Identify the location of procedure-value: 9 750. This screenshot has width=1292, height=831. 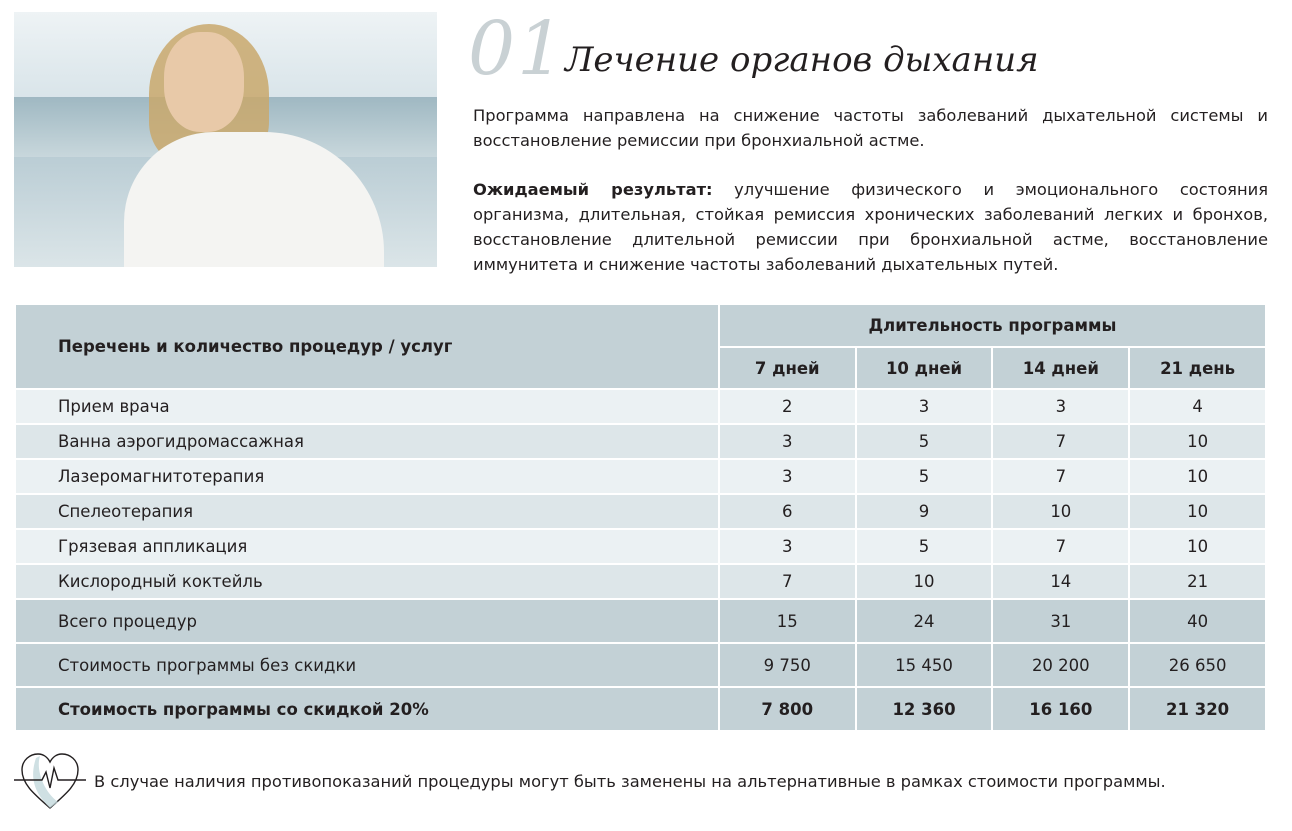
(787, 665).